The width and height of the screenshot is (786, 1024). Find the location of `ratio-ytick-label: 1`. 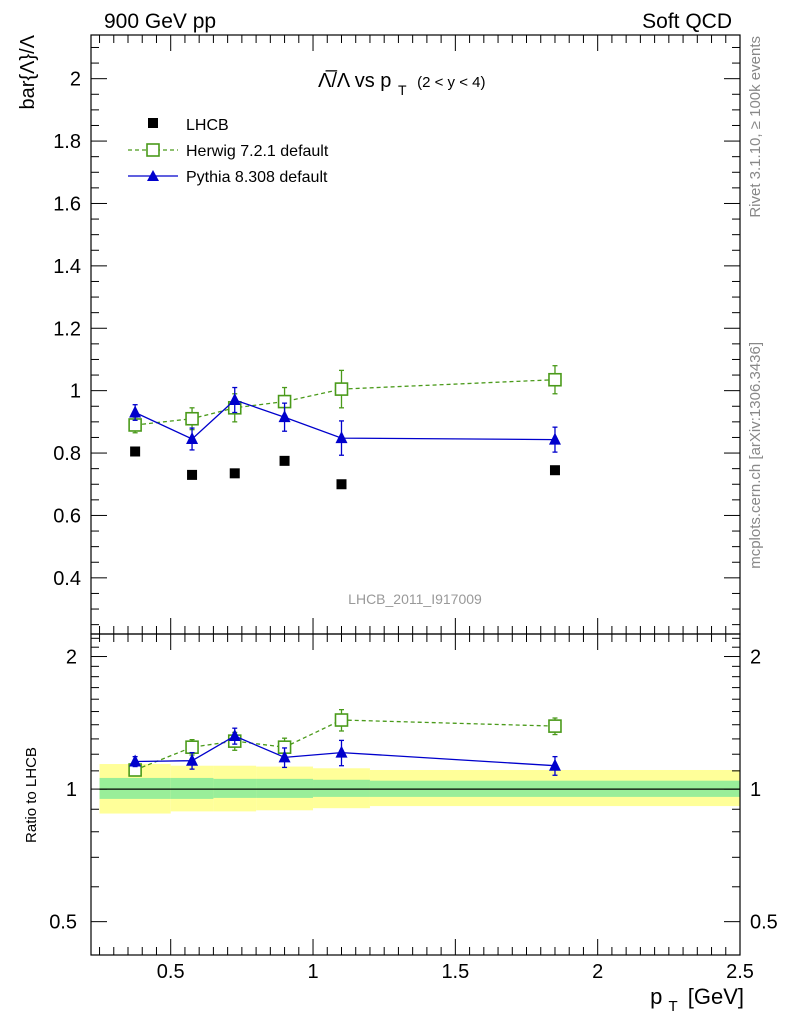

ratio-ytick-label: 1 is located at coordinates (71, 790).